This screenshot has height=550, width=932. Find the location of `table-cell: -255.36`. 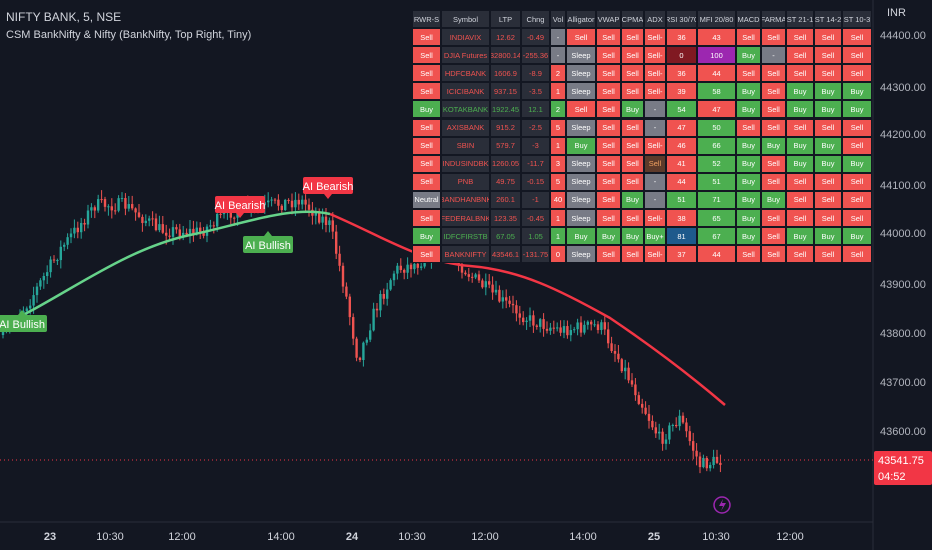

table-cell: -255.36 is located at coordinates (535, 55).